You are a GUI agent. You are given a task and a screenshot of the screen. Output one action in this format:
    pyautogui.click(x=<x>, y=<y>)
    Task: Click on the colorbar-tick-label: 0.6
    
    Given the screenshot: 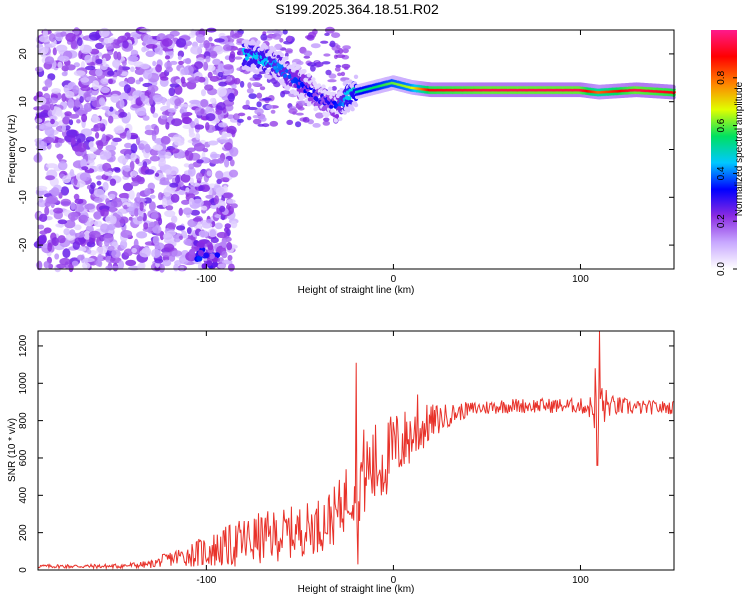 What is the action you would take?
    pyautogui.click(x=721, y=125)
    